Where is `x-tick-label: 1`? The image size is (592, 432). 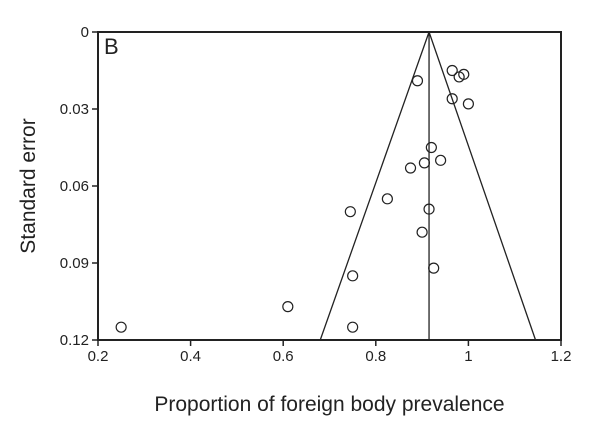
x-tick-label: 1 is located at coordinates (468, 356).